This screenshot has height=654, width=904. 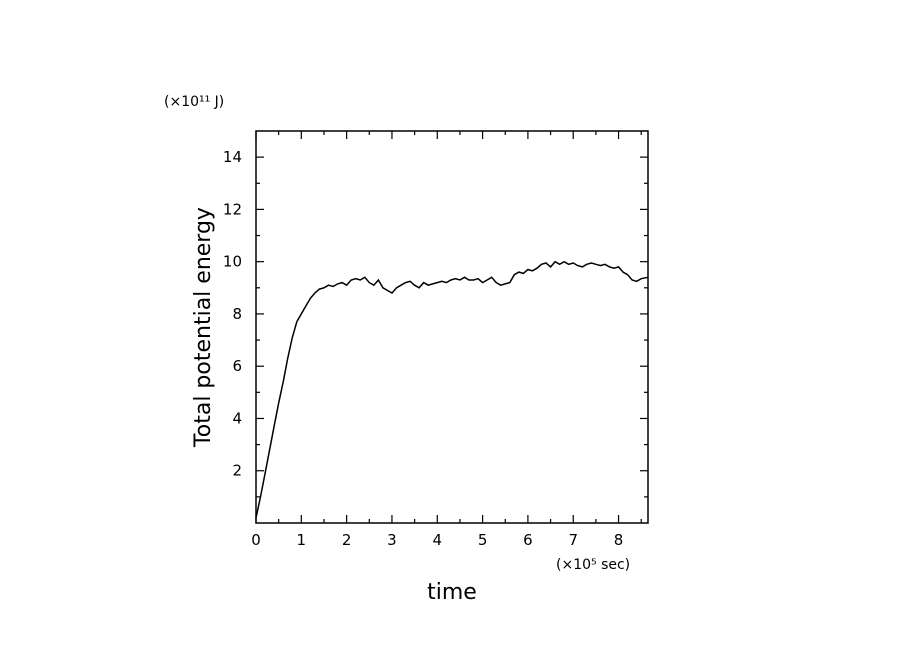 I want to click on y-tick-labels: 2 4 6 8 10 12 14, so click(x=232, y=314).